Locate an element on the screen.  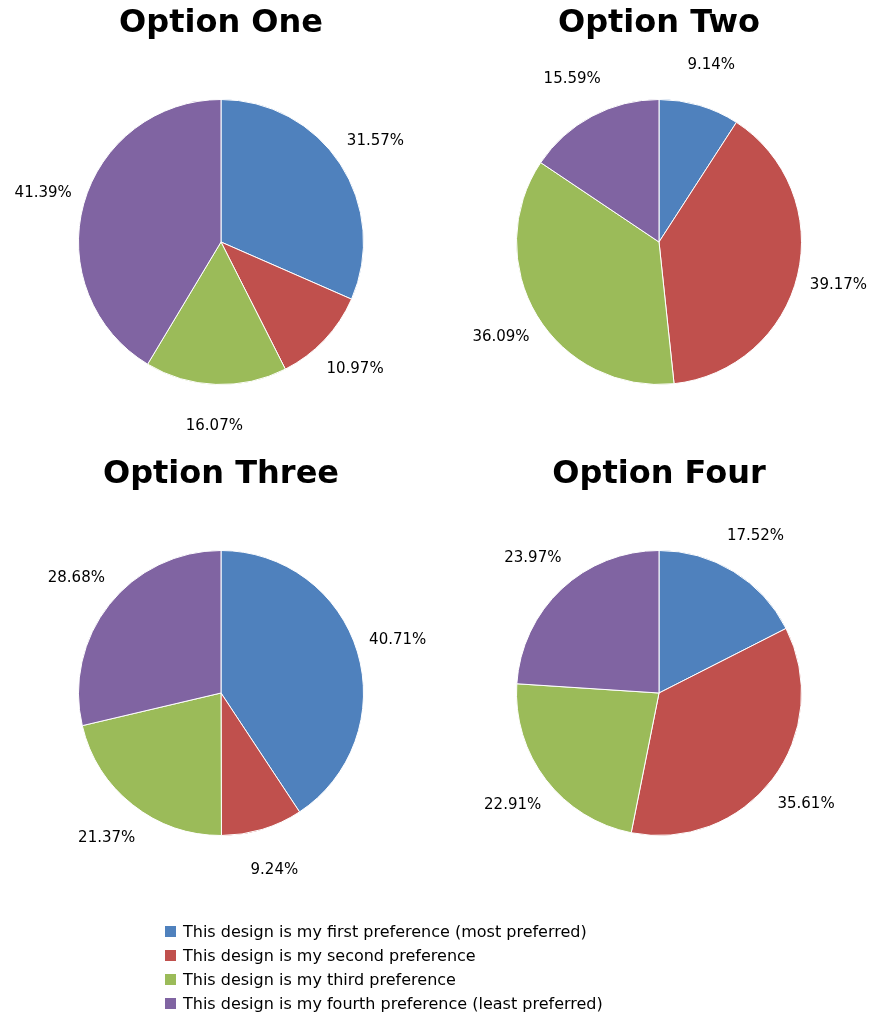
data-label: 22.91% is located at coordinates (513, 804).